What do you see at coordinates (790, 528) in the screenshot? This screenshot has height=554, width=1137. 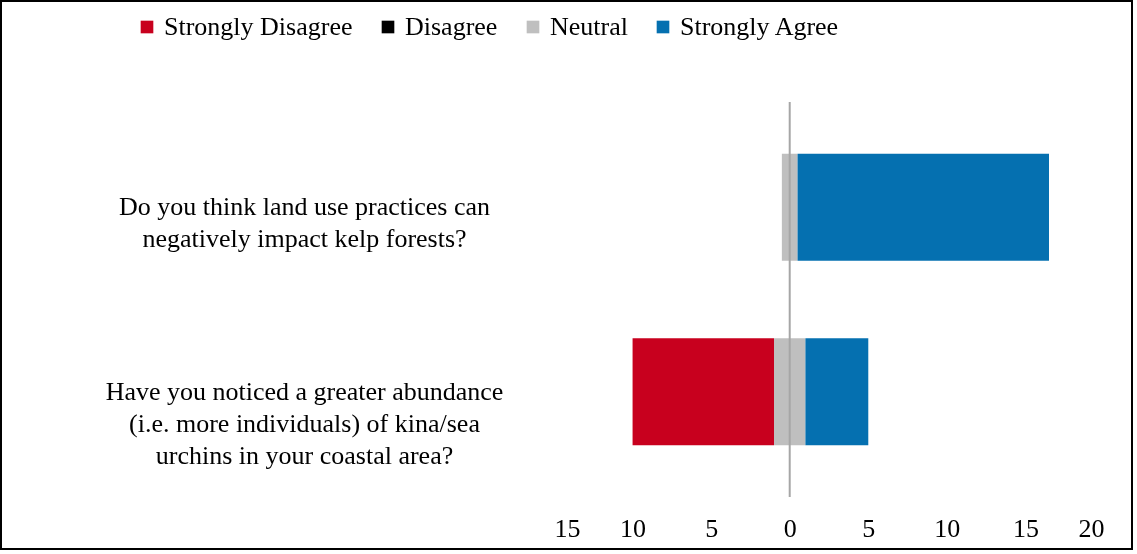 I see `x-tick-label: 0` at bounding box center [790, 528].